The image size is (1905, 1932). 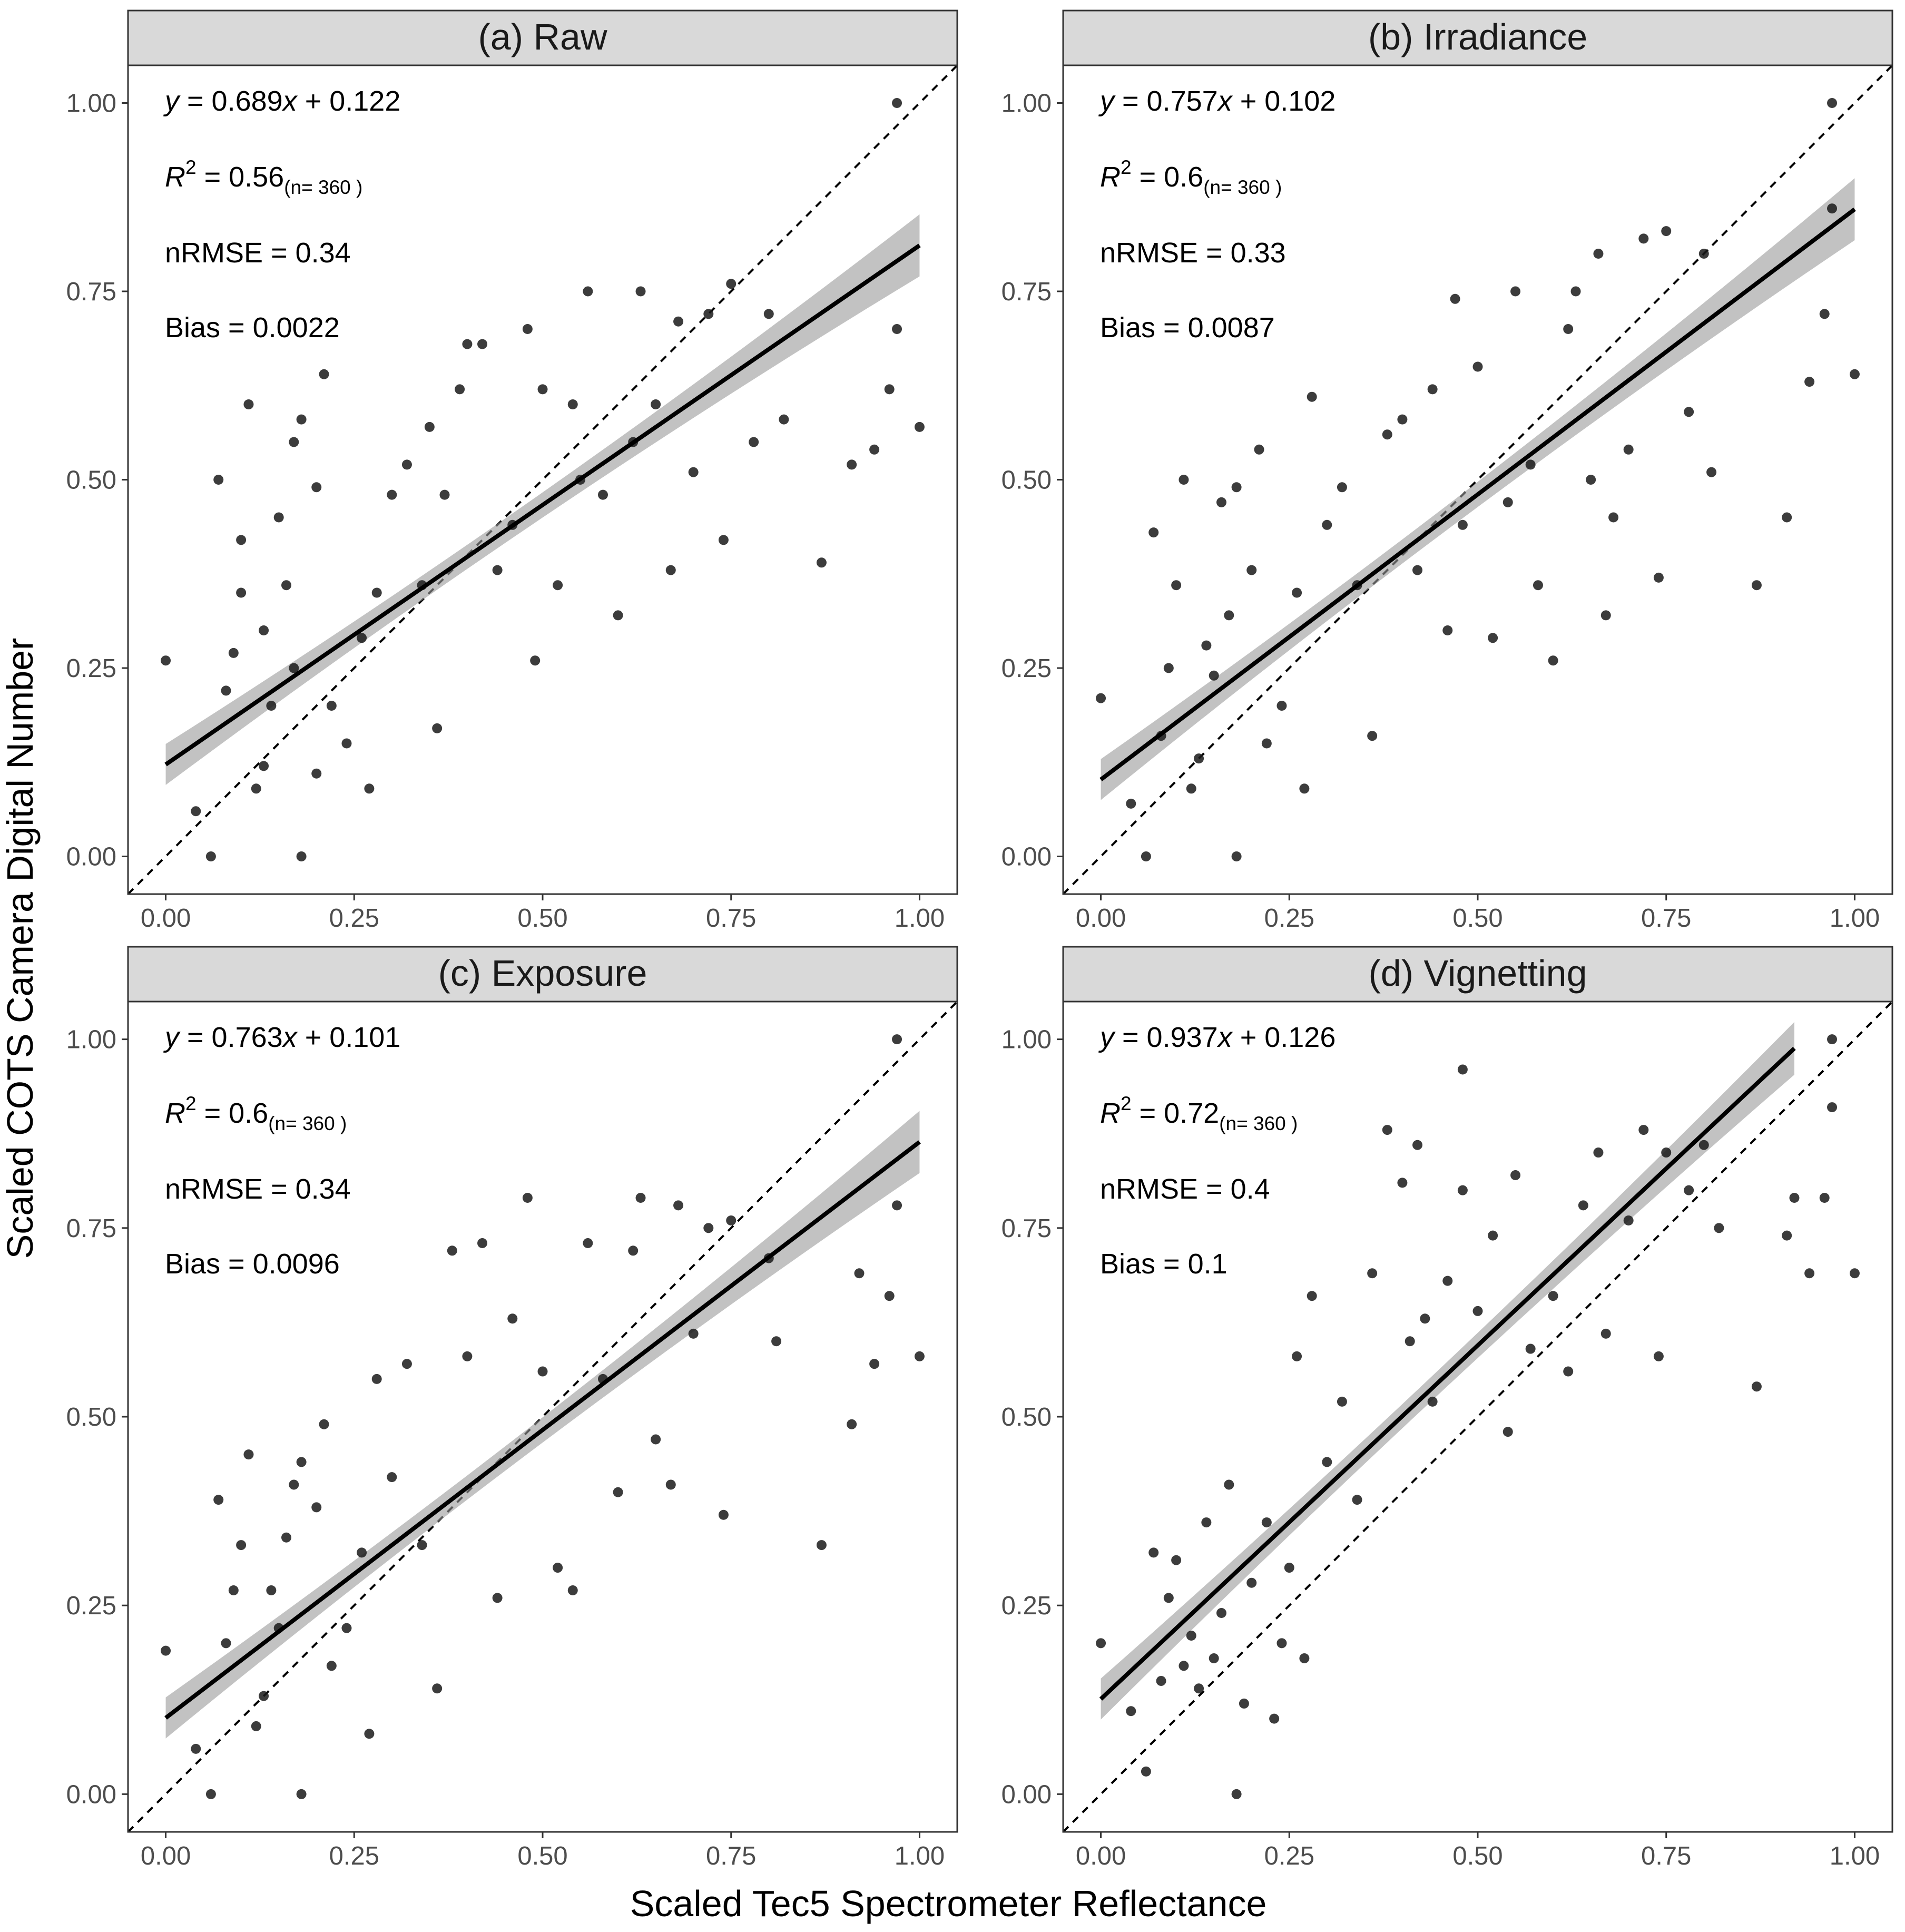 I want to click on y-tick-label: 0.75, so click(x=91, y=1229).